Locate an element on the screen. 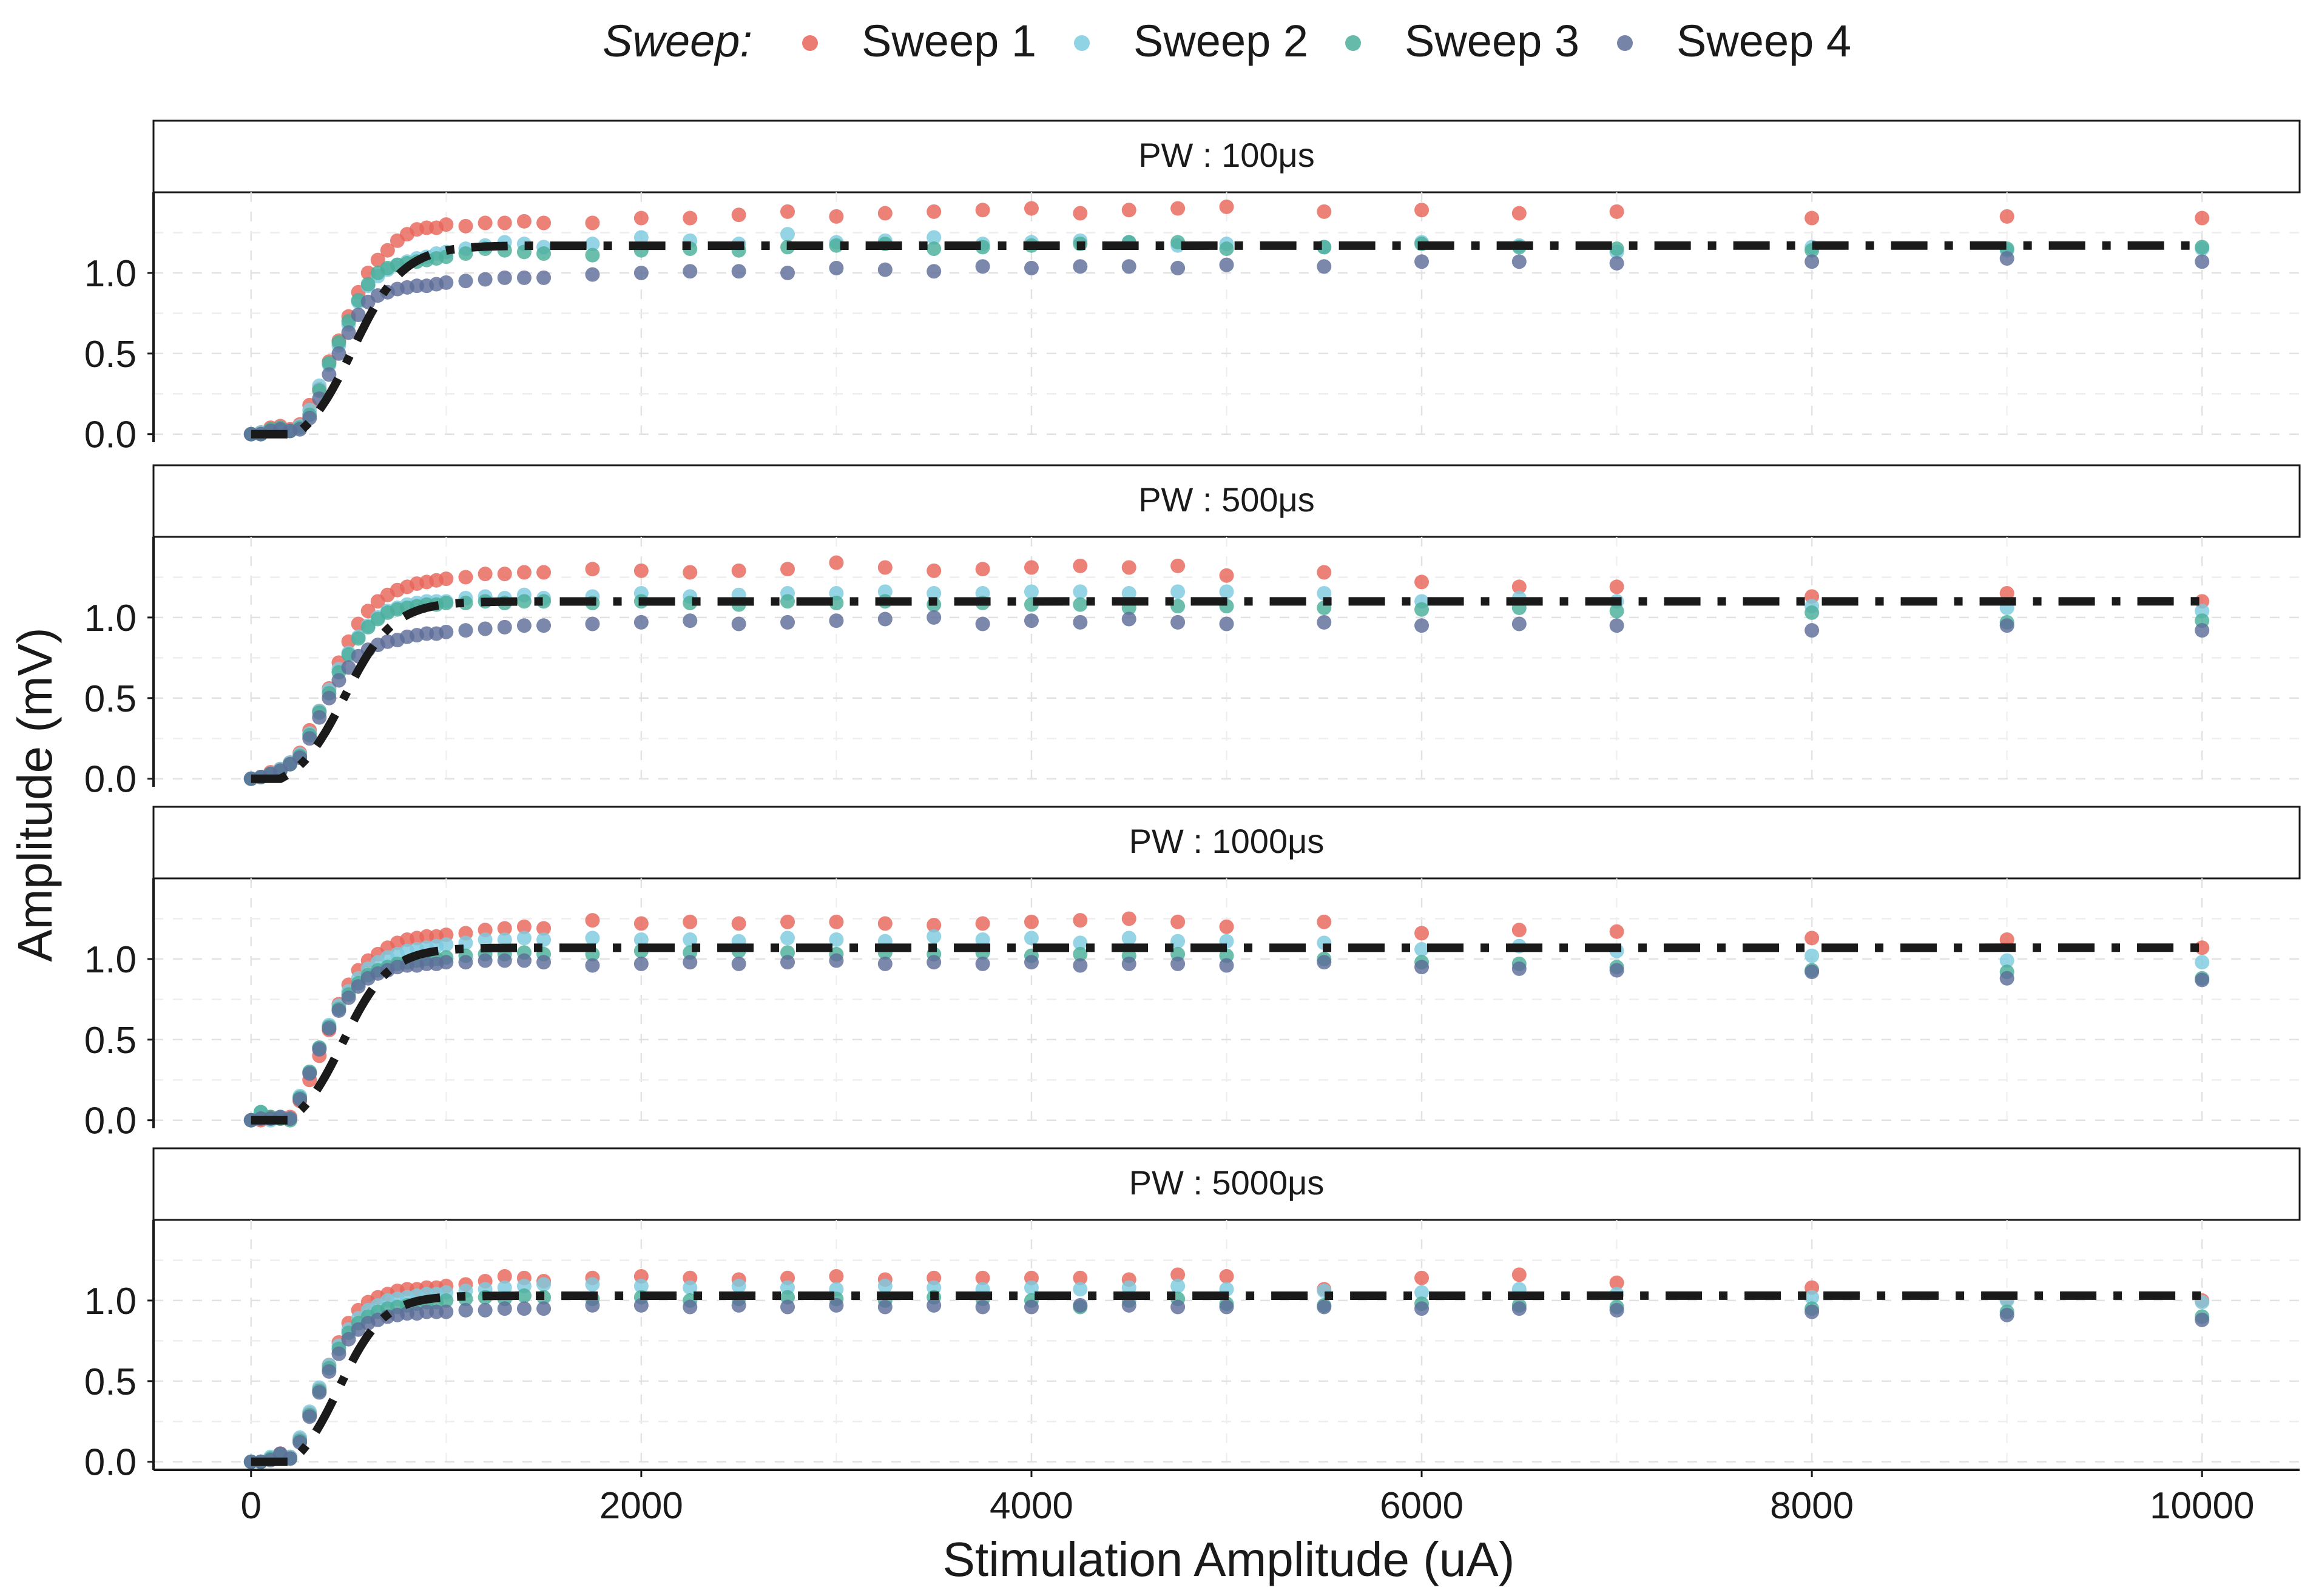  x-tick-label: 4000 is located at coordinates (1031, 1506).